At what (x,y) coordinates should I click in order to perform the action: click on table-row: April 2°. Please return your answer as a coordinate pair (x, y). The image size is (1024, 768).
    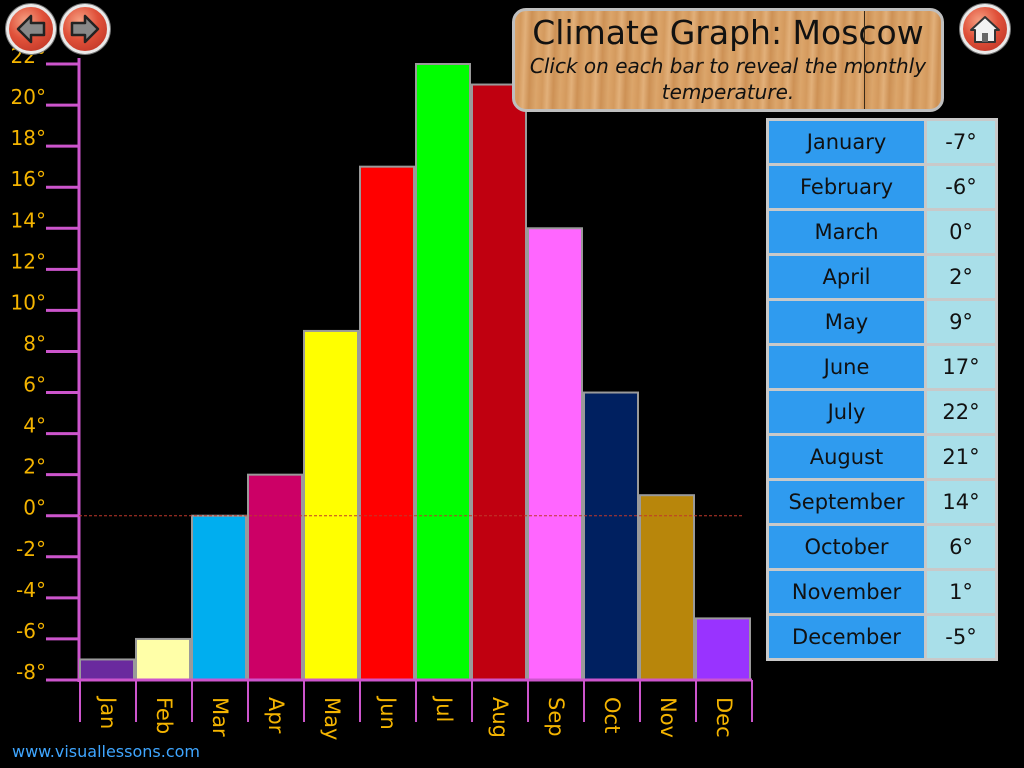
    Looking at the image, I should click on (882, 277).